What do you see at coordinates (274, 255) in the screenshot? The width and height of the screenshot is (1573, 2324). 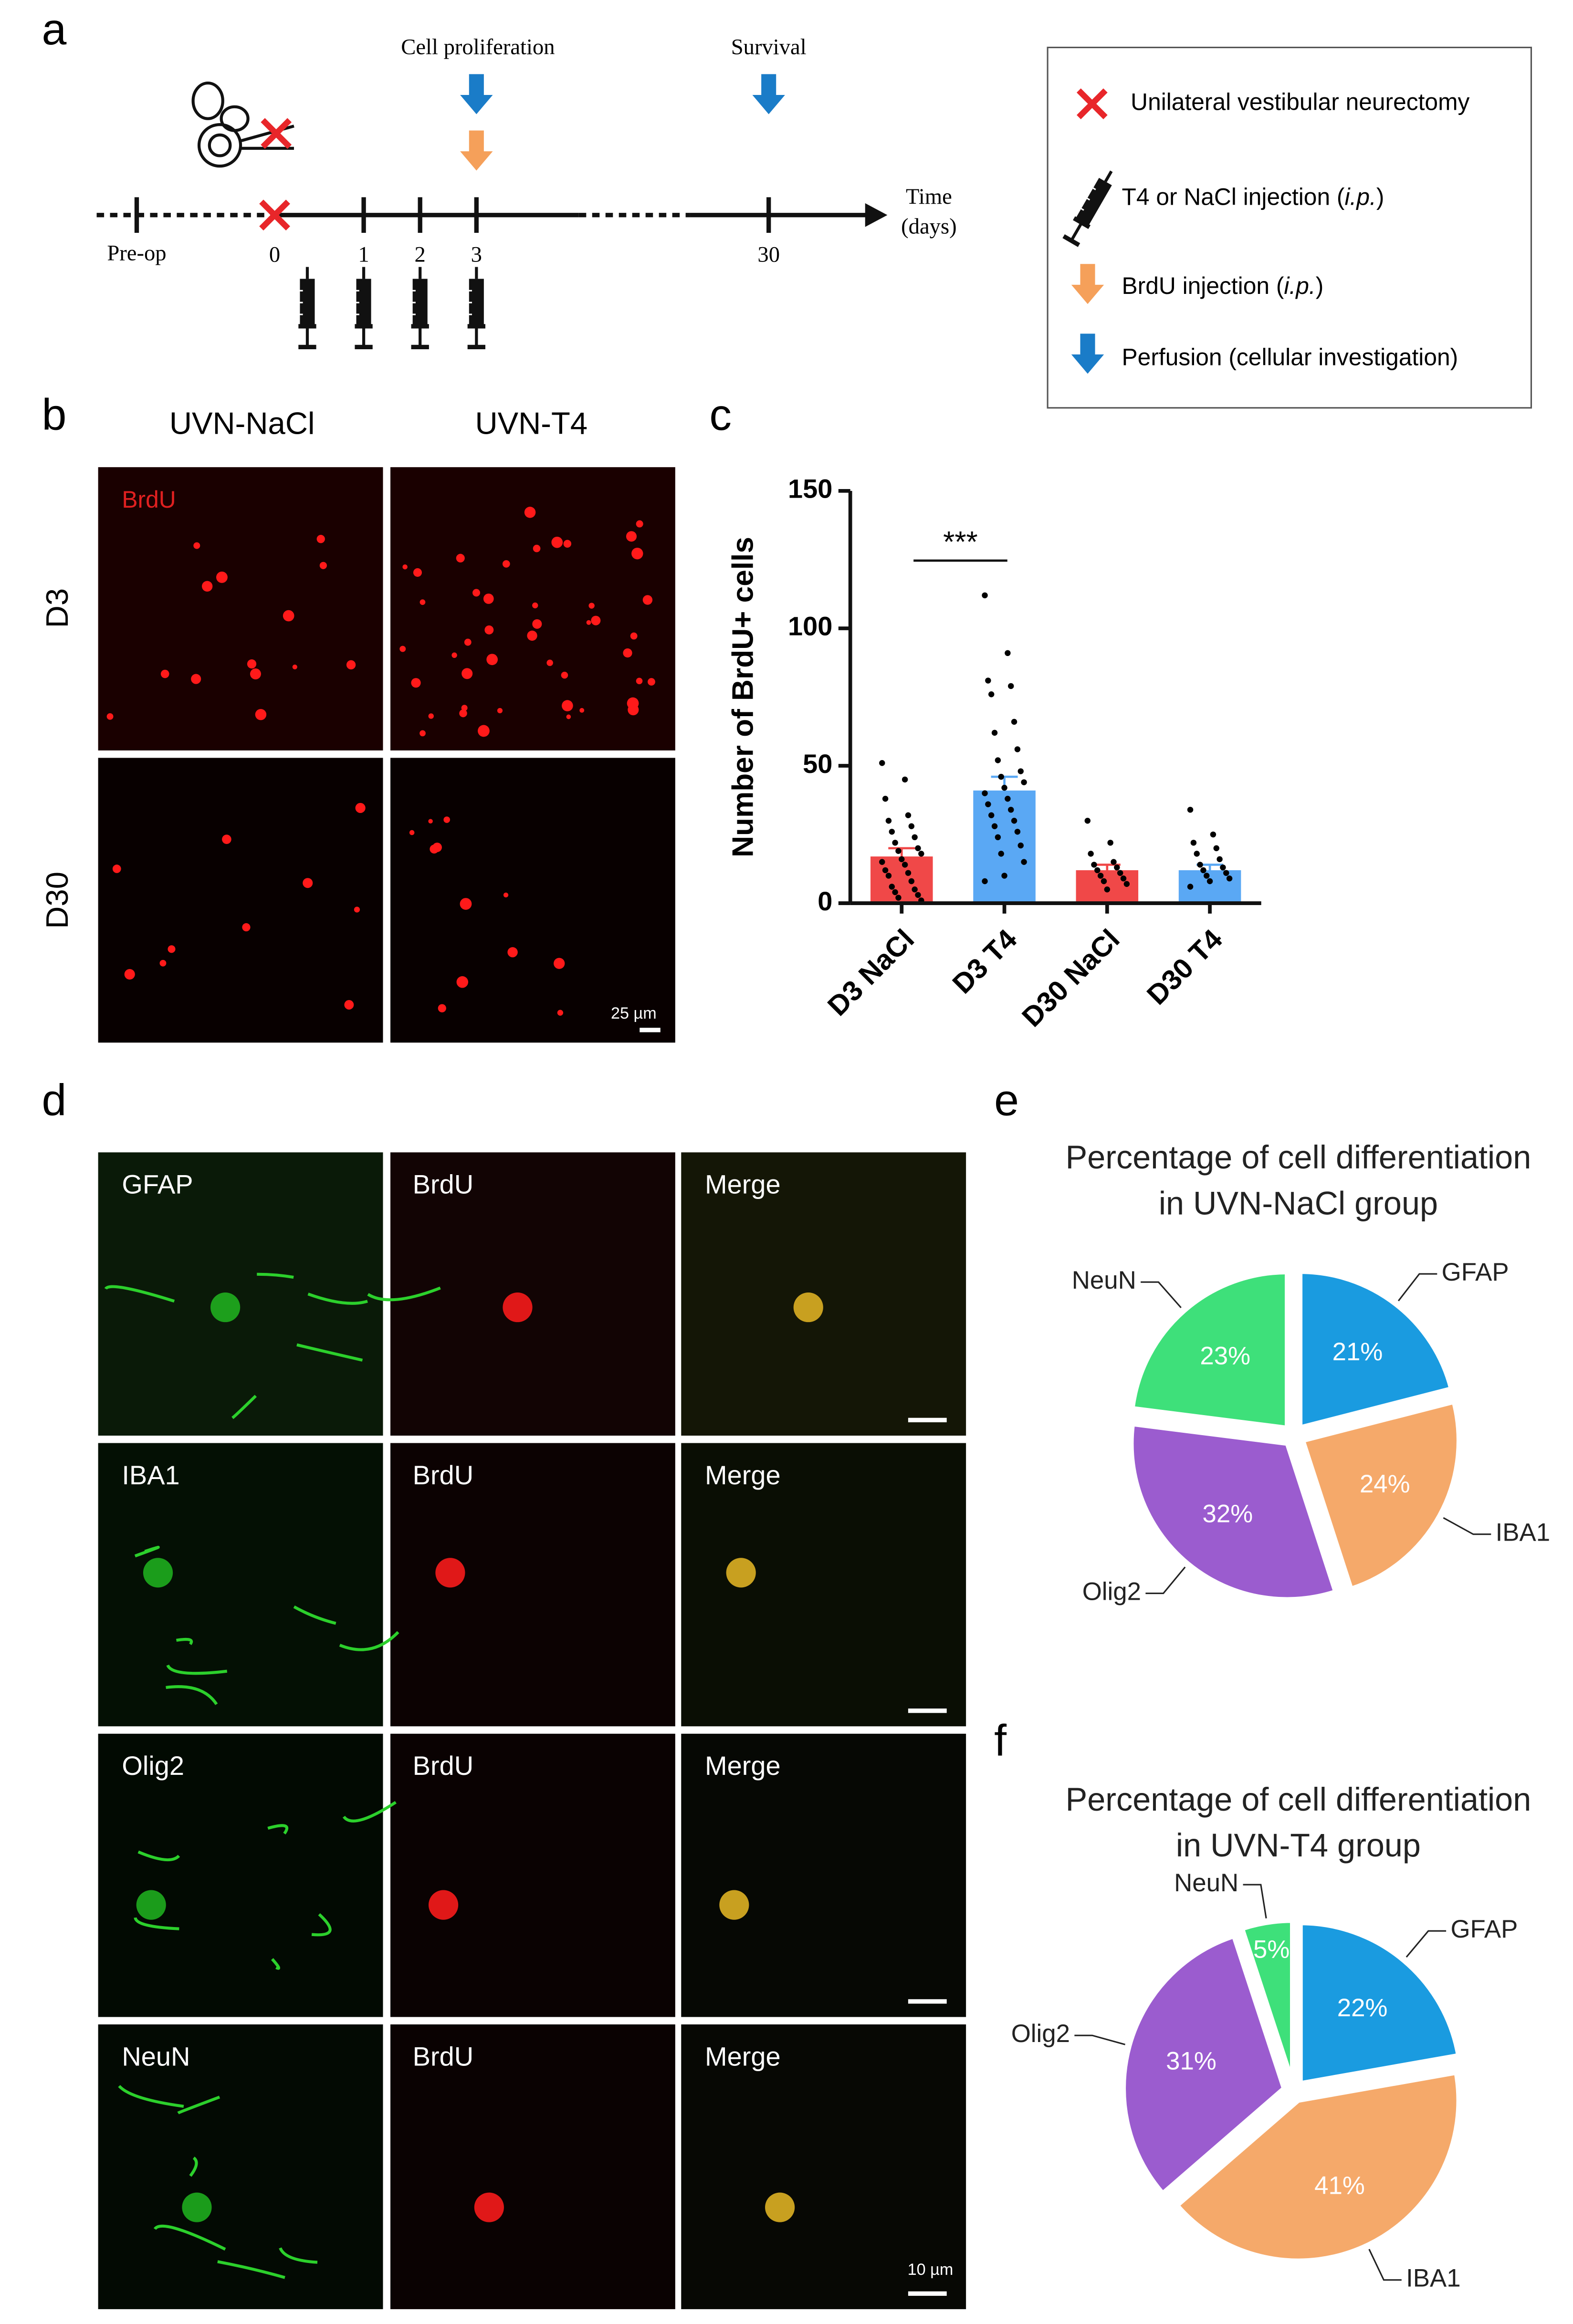 I see `day-label: 0` at bounding box center [274, 255].